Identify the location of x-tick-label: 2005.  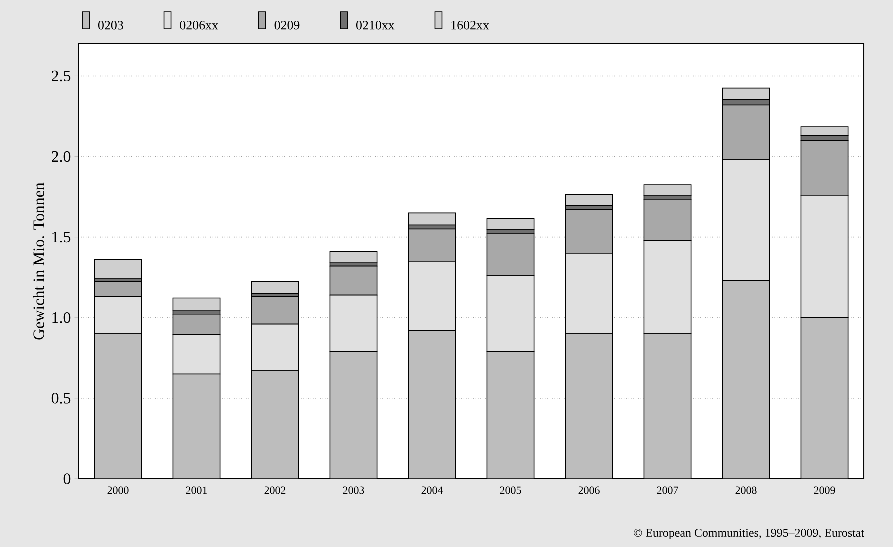
(511, 490).